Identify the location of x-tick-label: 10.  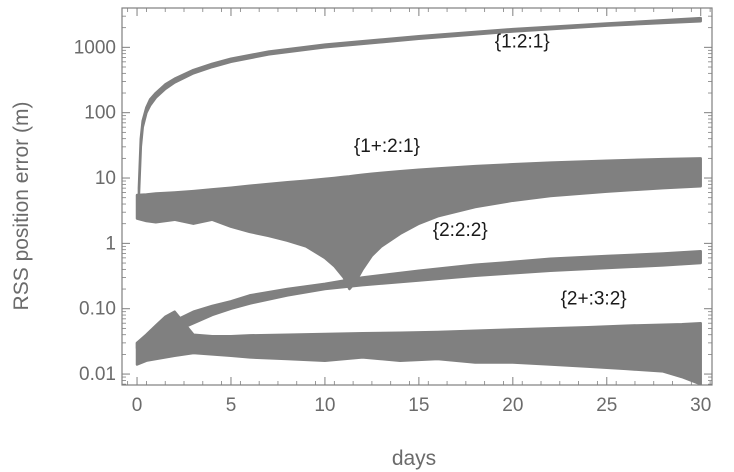
(324, 405).